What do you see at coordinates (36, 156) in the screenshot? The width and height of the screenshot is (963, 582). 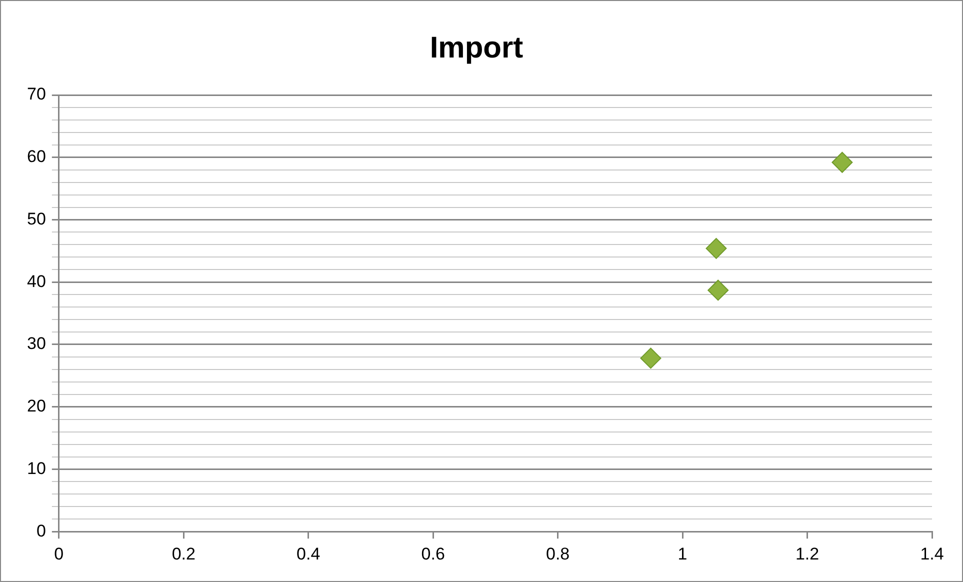 I see `y-tick-label: 60` at bounding box center [36, 156].